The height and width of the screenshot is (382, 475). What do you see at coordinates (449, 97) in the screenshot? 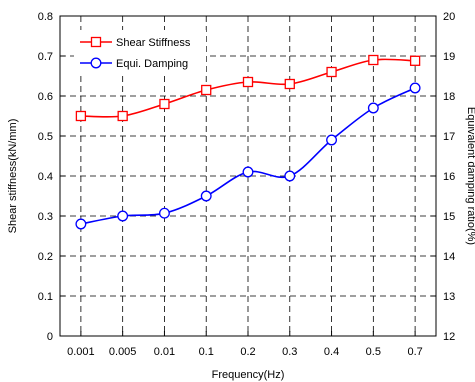
I see `right-tick-label: 18` at bounding box center [449, 97].